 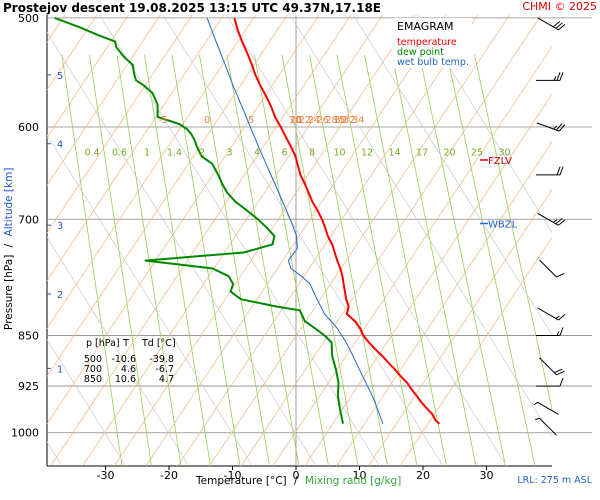 What do you see at coordinates (360, 475) in the screenshot?
I see `x-tick-label: 10` at bounding box center [360, 475].